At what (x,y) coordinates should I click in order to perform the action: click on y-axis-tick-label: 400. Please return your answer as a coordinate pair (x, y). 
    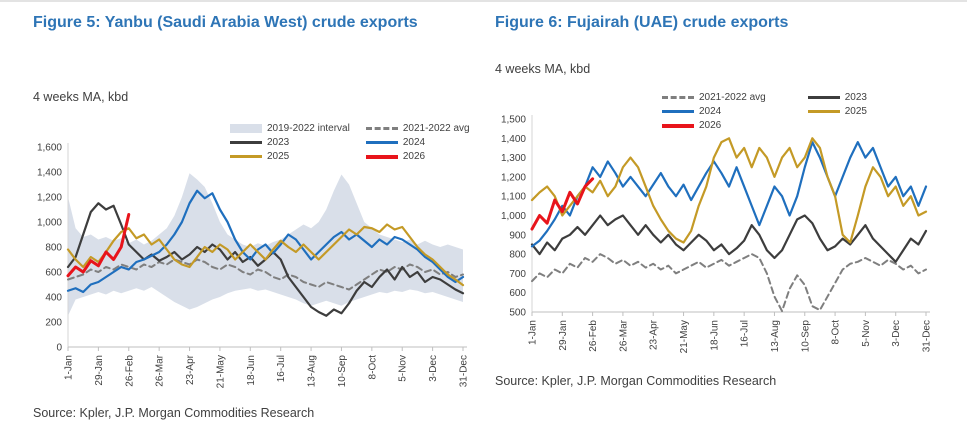
    Looking at the image, I should click on (53, 298).